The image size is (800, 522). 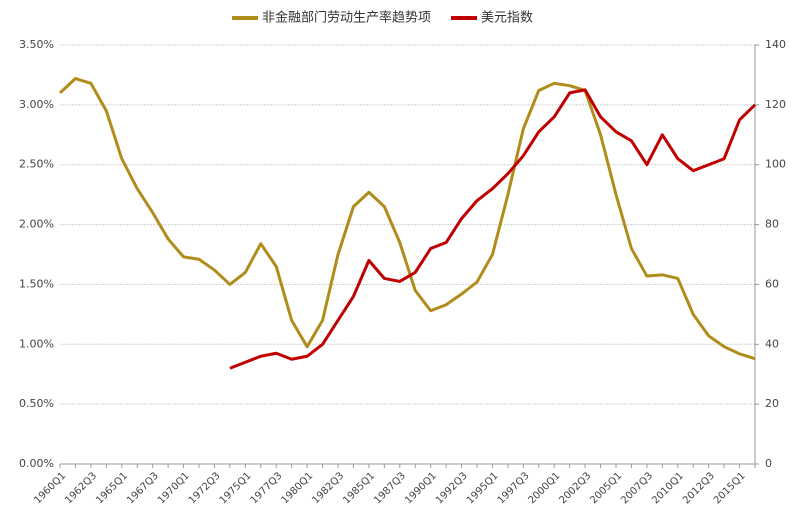 I want to click on y-tick-label: 2.50%, so click(x=36, y=164).